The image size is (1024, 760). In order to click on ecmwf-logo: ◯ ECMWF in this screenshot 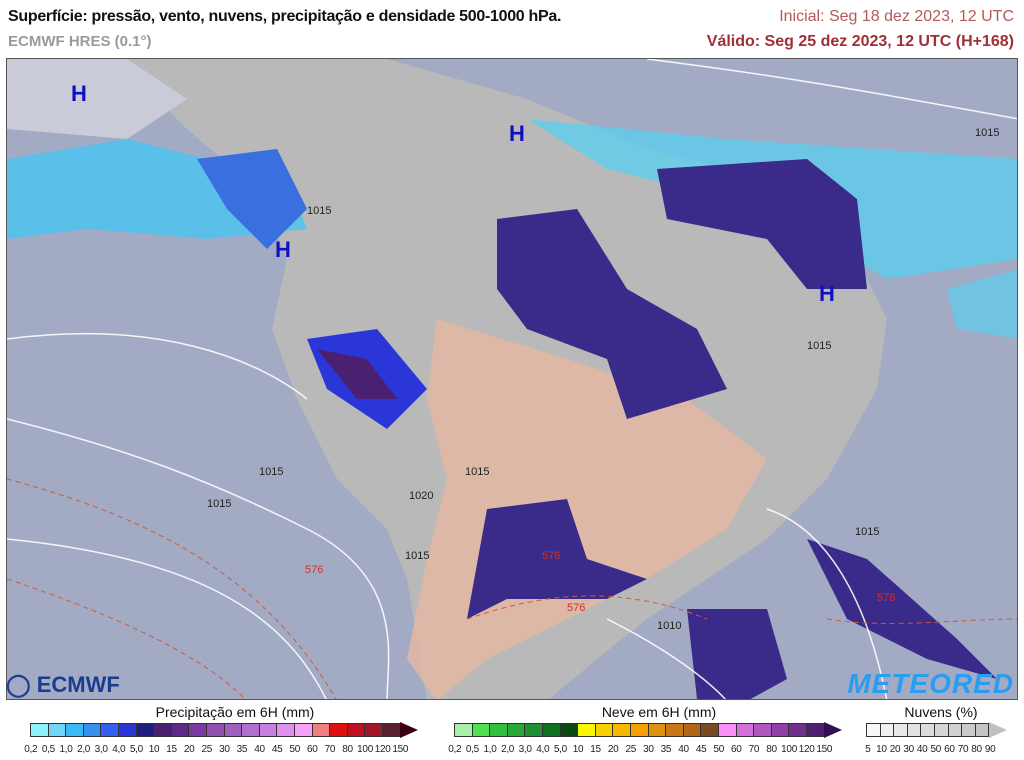, I will do `click(63, 684)`.